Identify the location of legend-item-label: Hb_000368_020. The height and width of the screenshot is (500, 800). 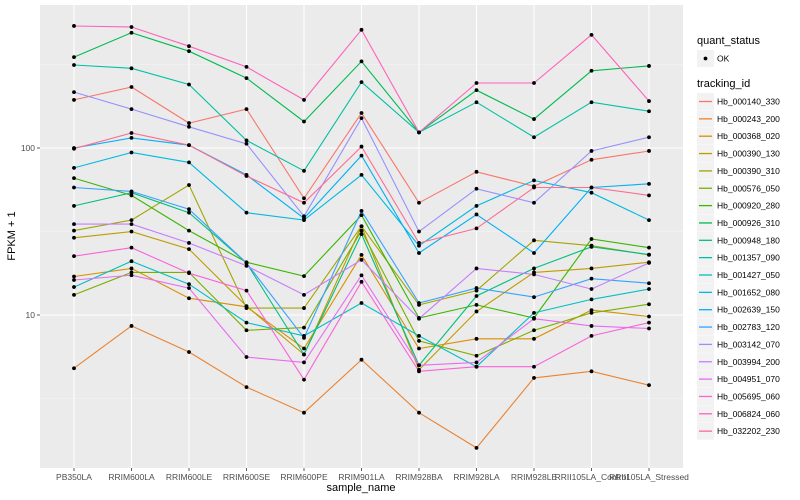
(748, 136).